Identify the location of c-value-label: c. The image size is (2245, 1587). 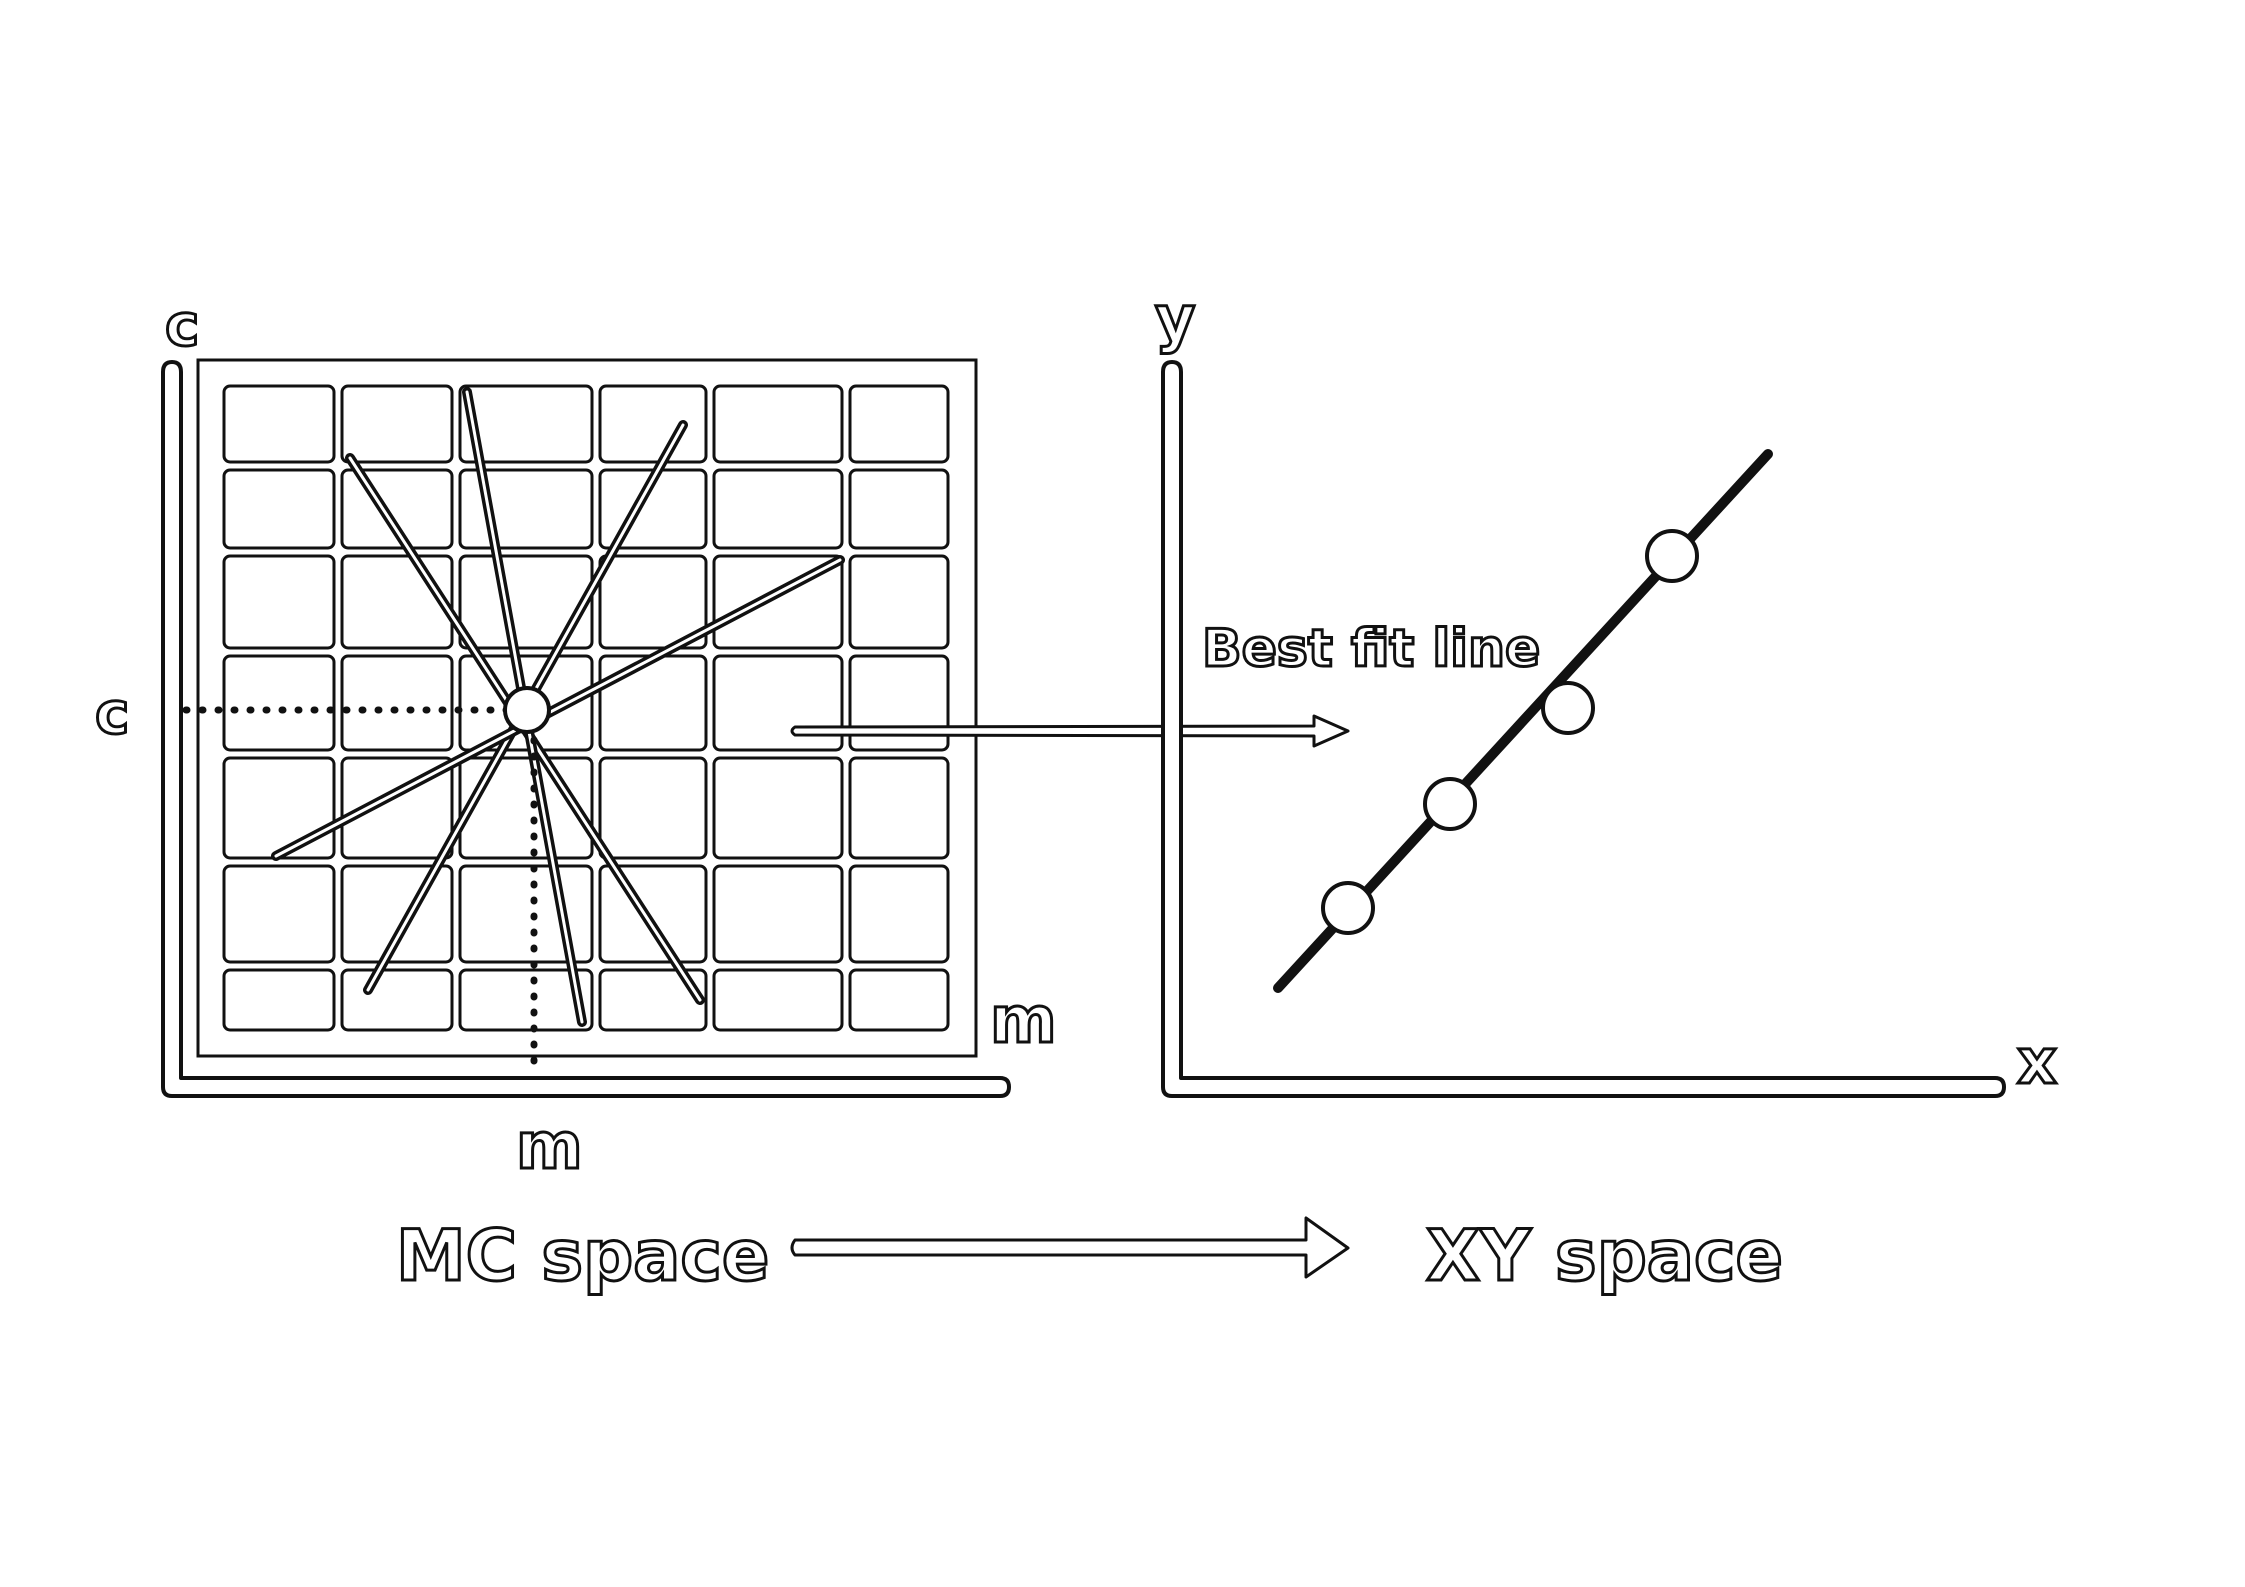
(112, 713).